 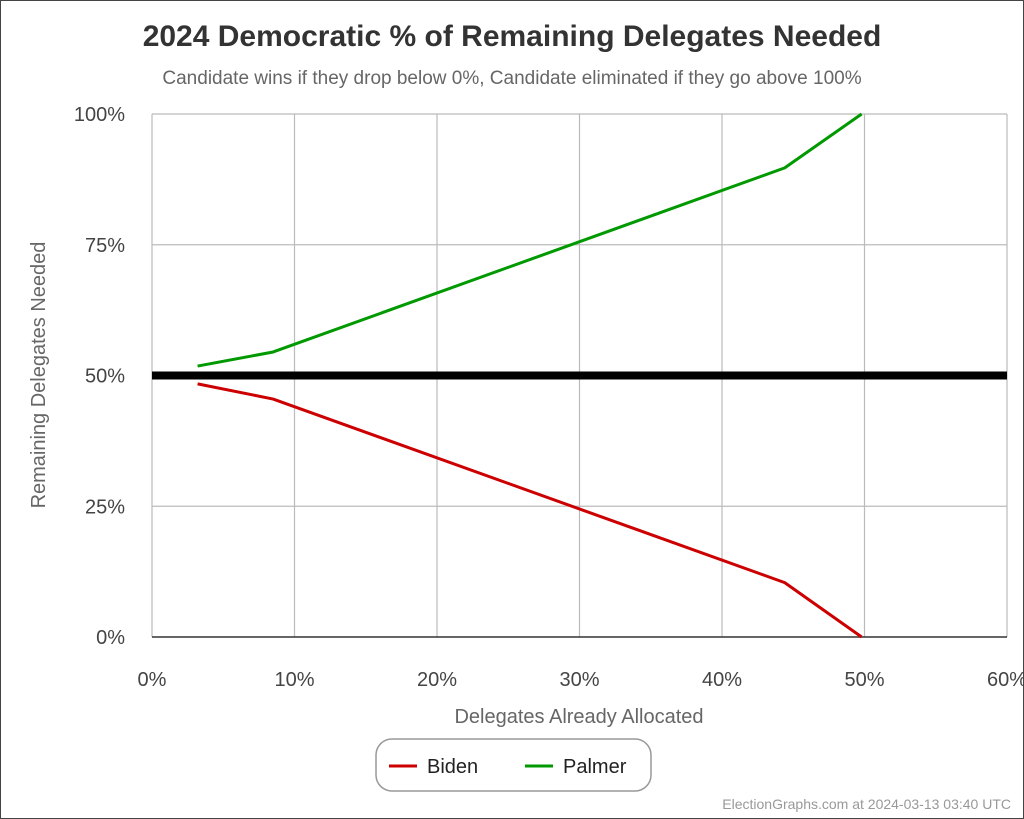 I want to click on y-tick-label: 75%, so click(x=105, y=246).